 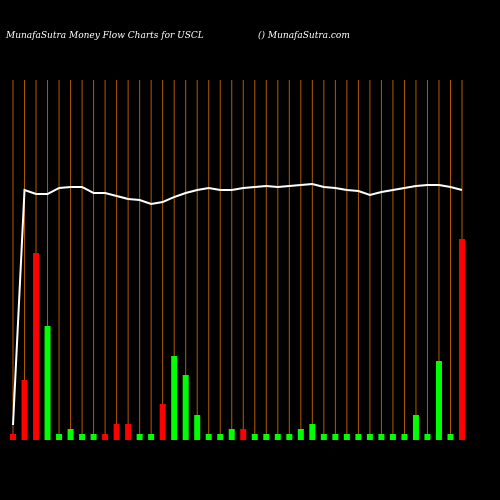 What do you see at coordinates (104, 36) in the screenshot?
I see `chart-title: MunafaSutra Money Flow Charts for USCL` at bounding box center [104, 36].